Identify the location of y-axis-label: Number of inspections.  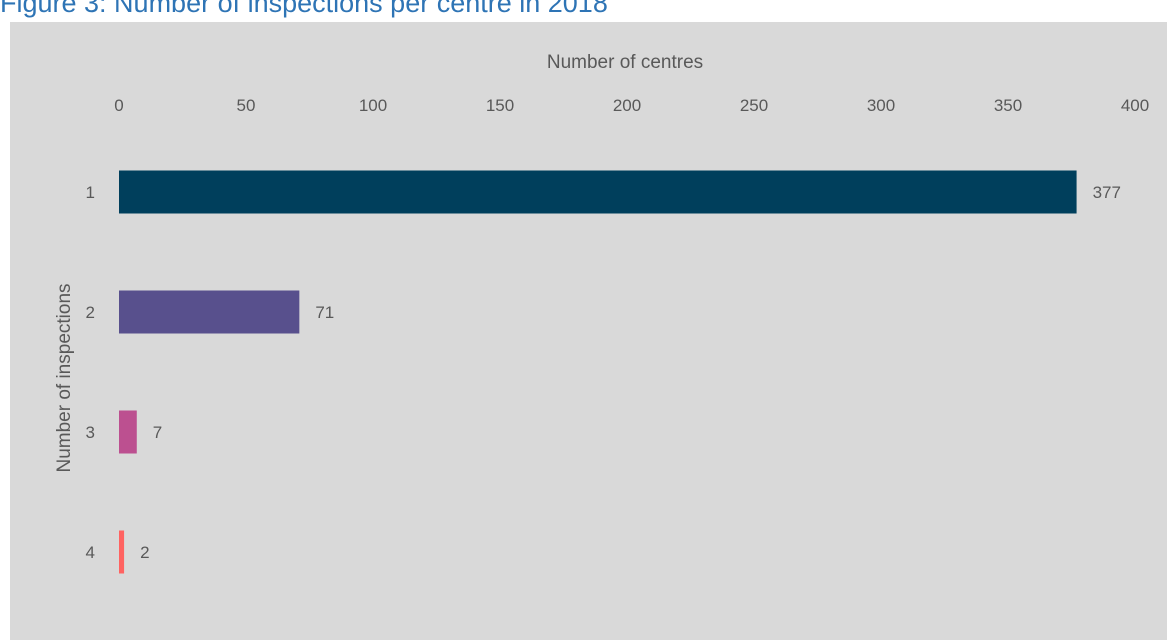
(64, 377).